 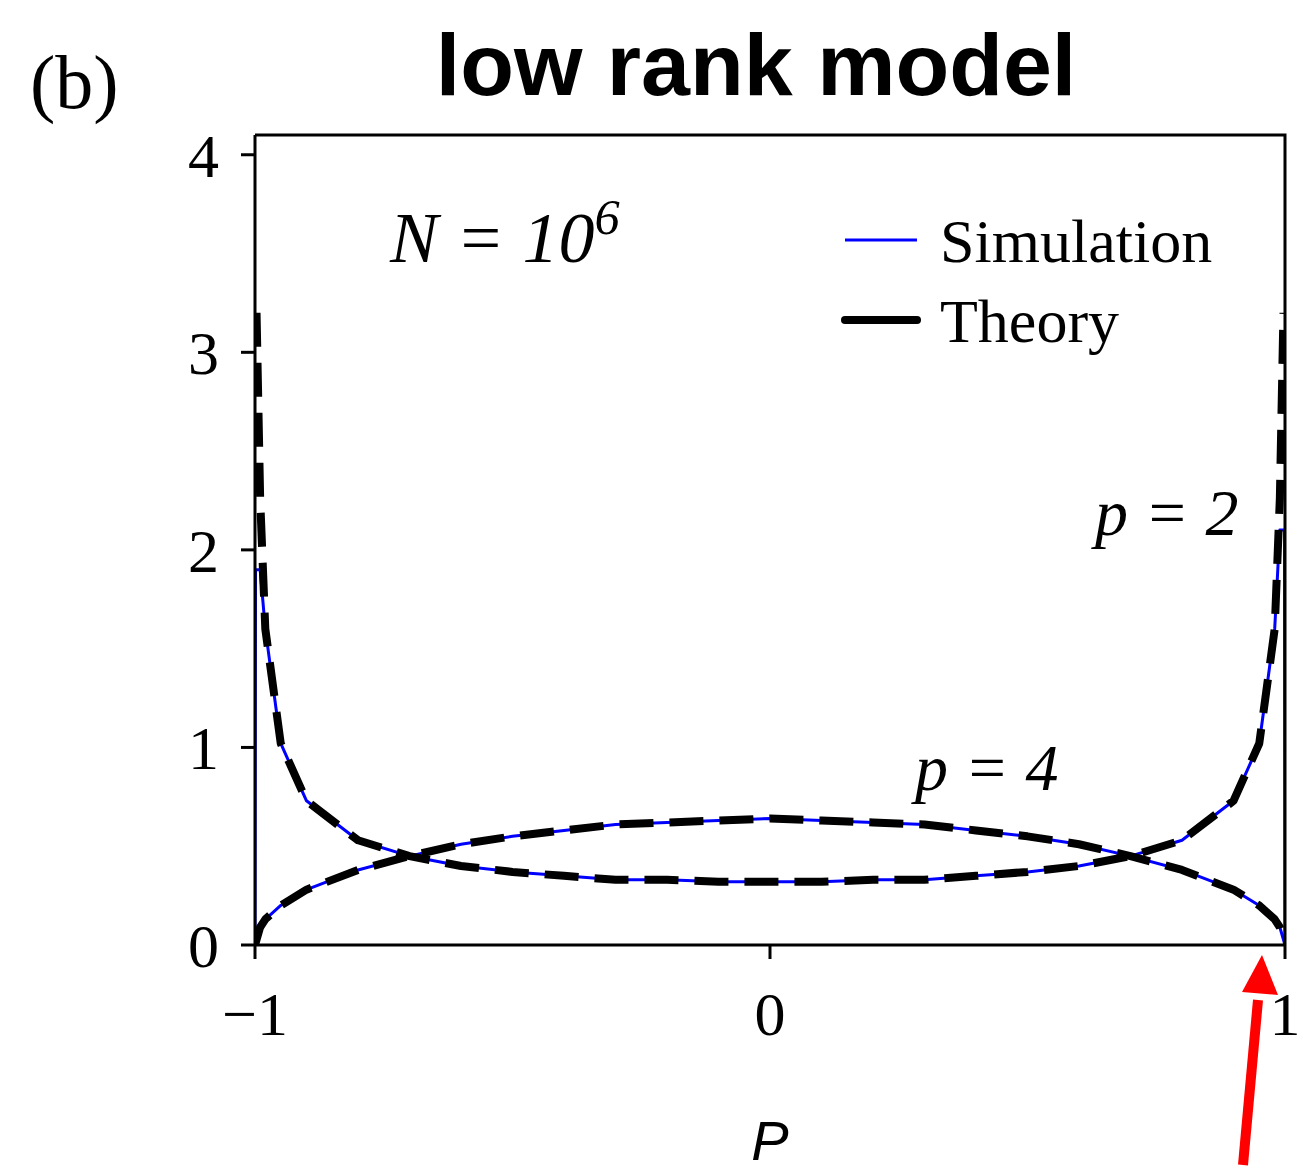 What do you see at coordinates (985, 767) in the screenshot?
I see `annotation: p = 4` at bounding box center [985, 767].